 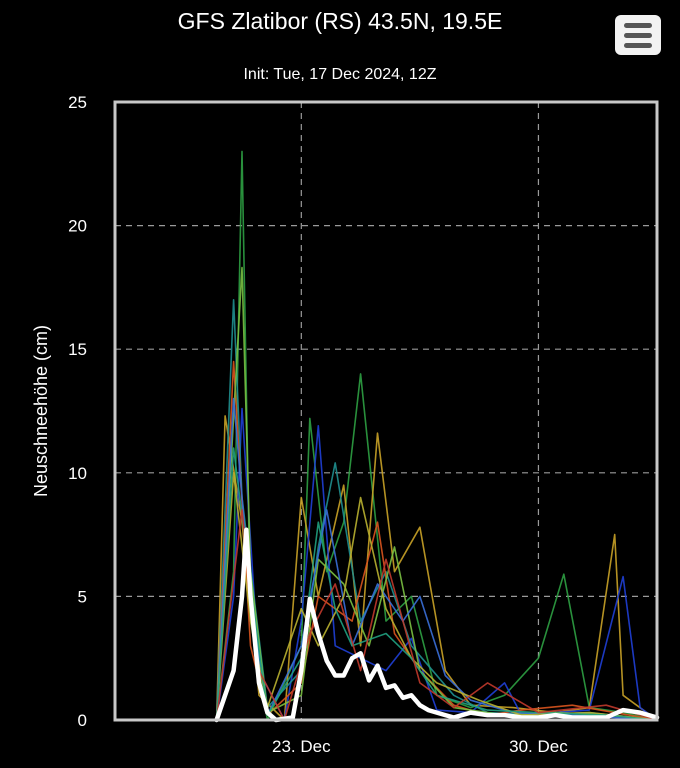 I want to click on y-tick-label: 15, so click(x=77, y=349).